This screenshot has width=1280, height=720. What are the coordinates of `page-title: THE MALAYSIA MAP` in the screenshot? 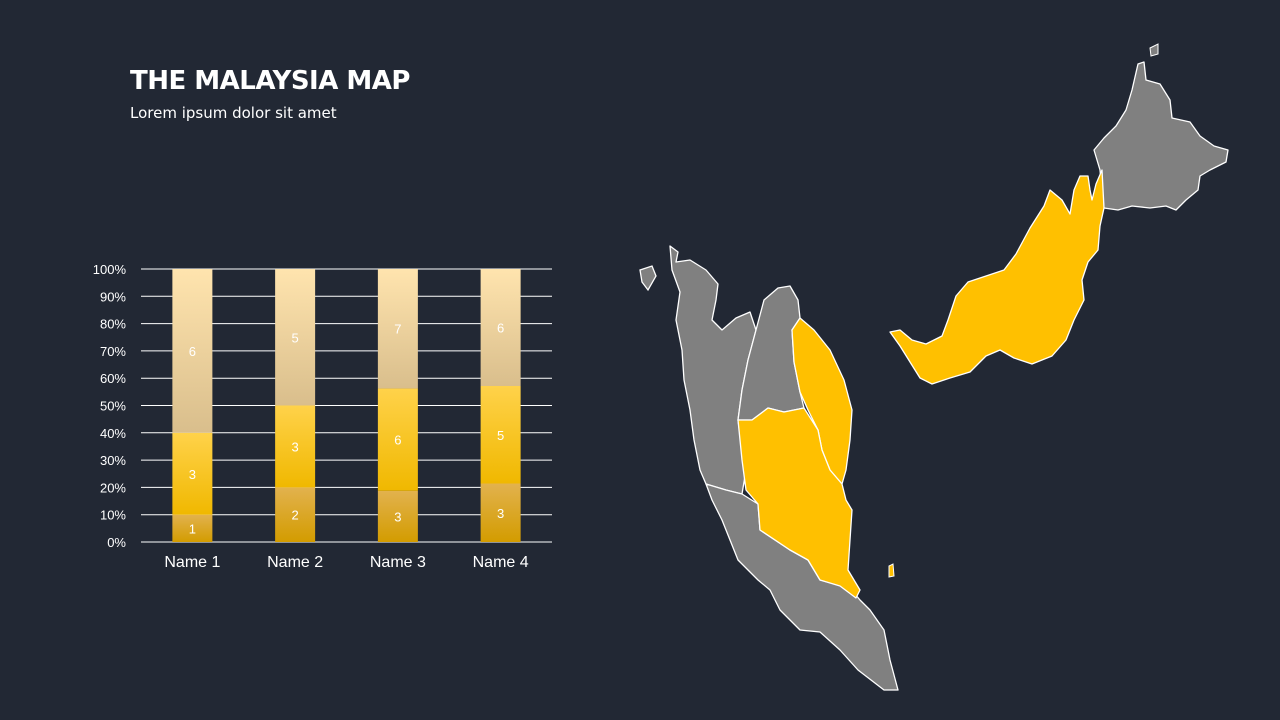 It's located at (270, 81).